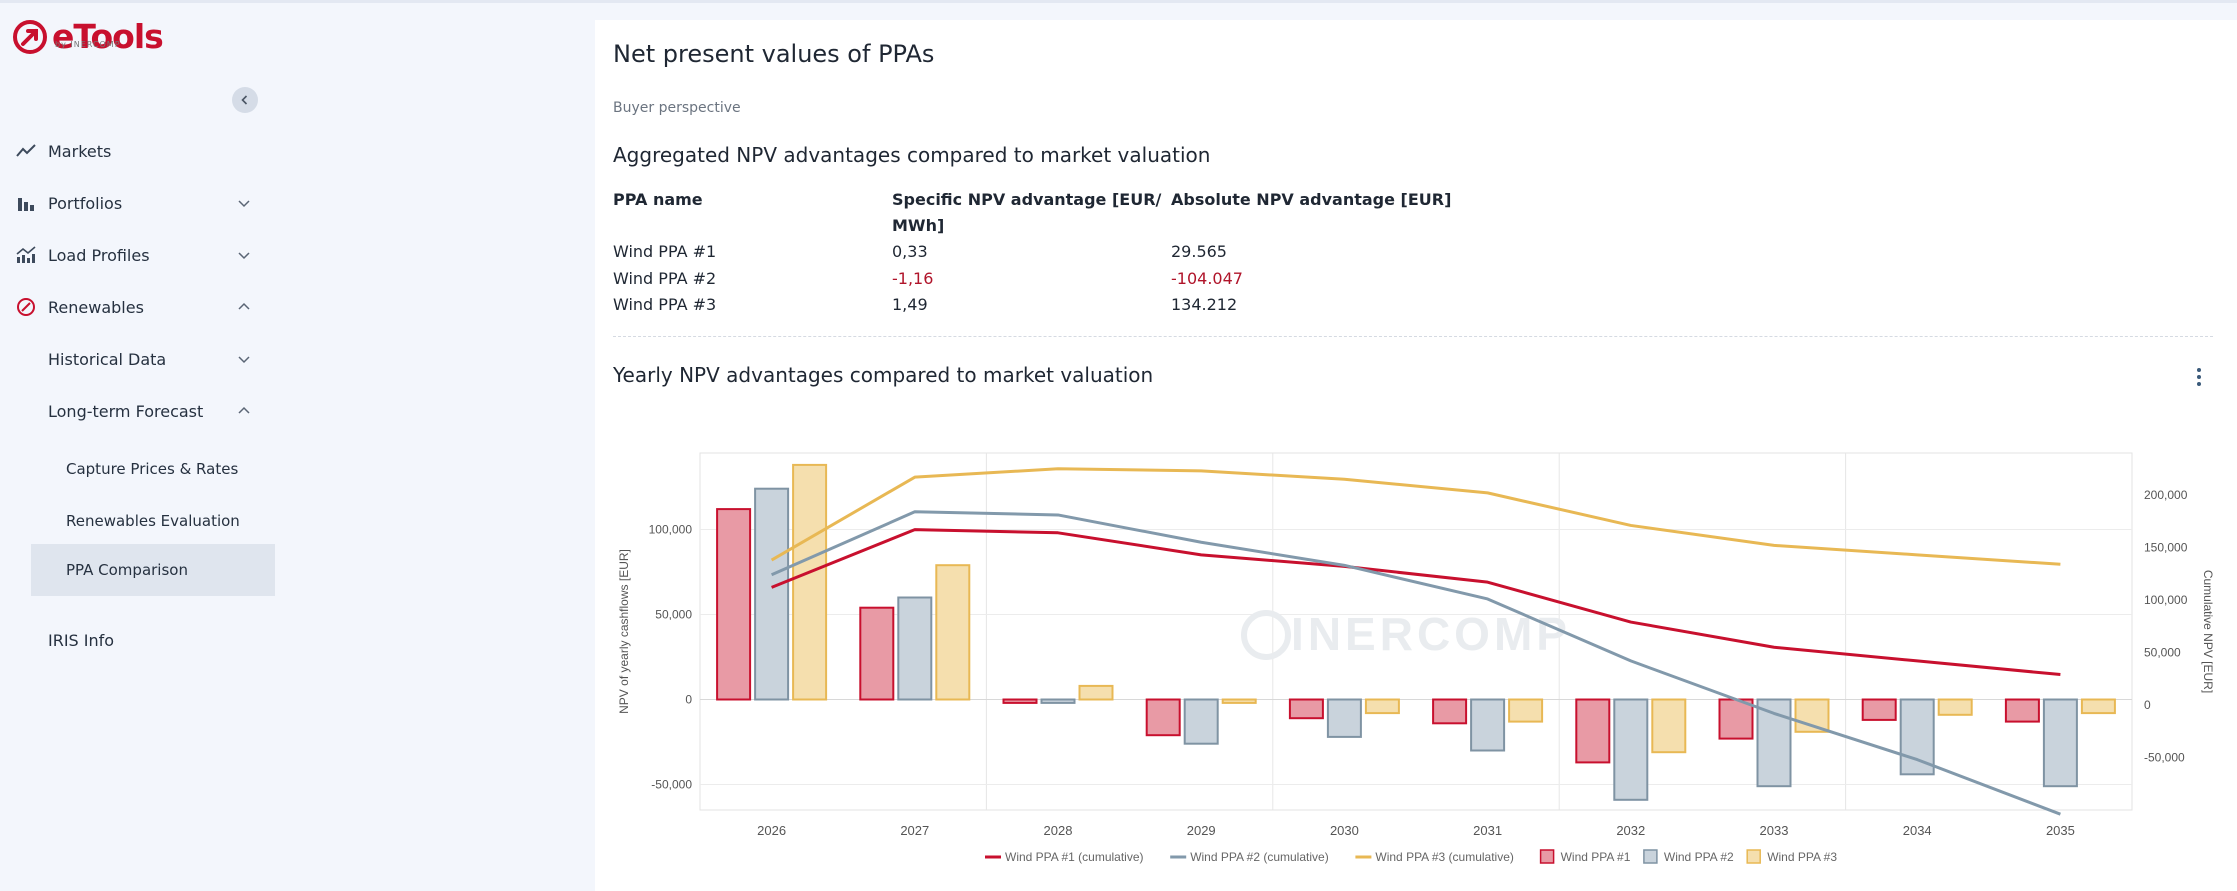 The image size is (2237, 891). I want to click on sidebar-item-label: Capture Prices & Rates, so click(152, 469).